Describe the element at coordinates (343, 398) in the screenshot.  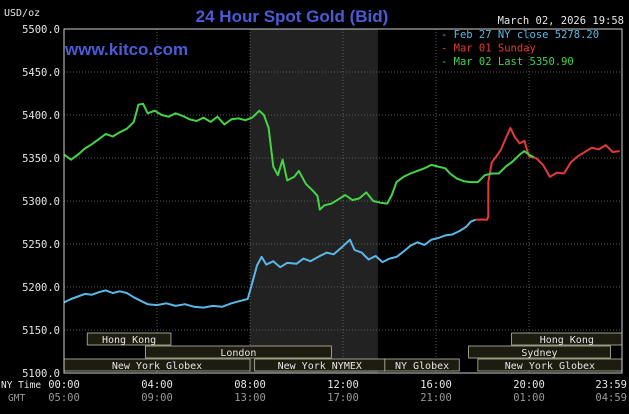
I see `x-tick-label-gmt: 17:00` at that location.